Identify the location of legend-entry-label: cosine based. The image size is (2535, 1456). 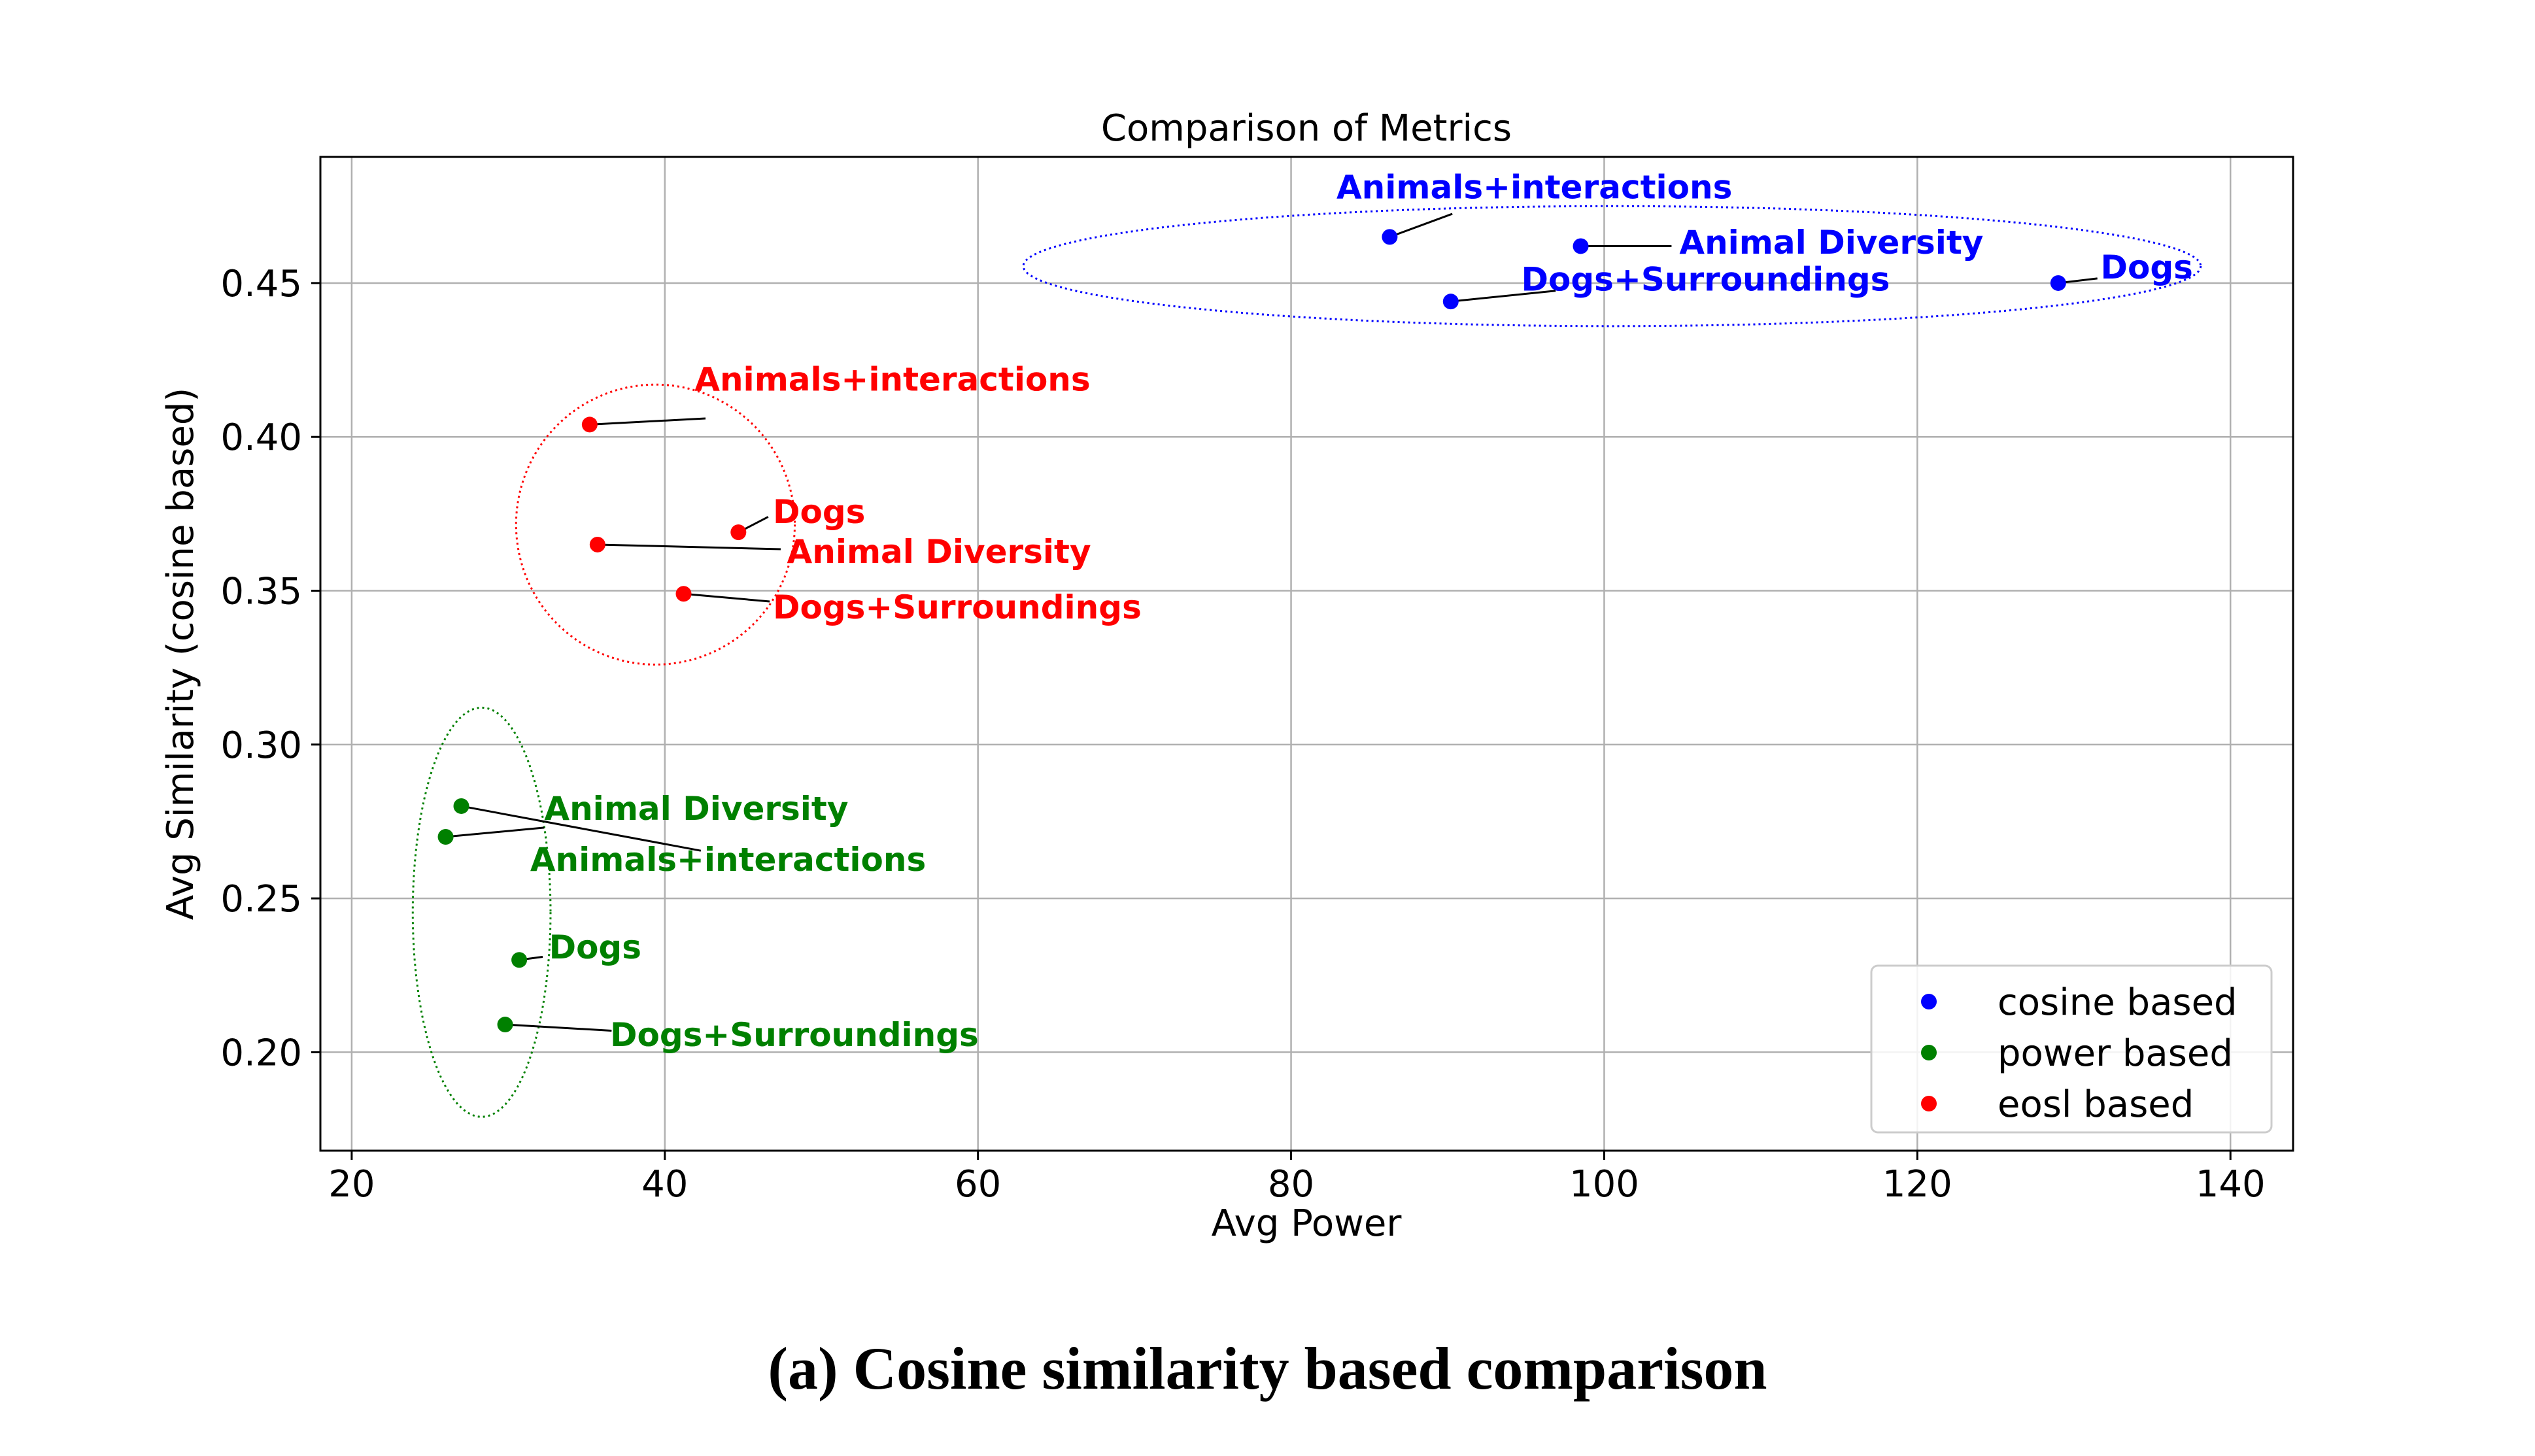
(2117, 1002).